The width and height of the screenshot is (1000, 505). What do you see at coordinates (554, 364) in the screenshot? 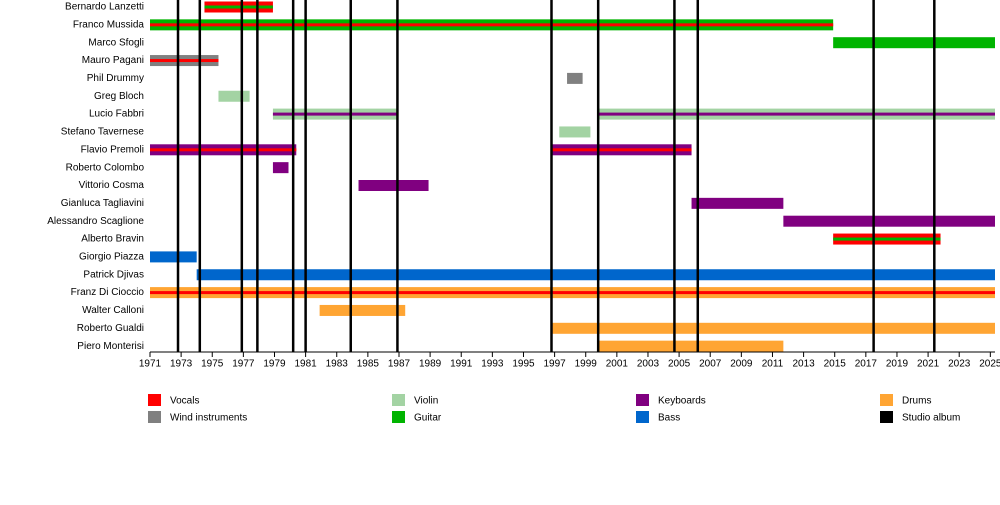
I see `x-tick-label: 1997` at bounding box center [554, 364].